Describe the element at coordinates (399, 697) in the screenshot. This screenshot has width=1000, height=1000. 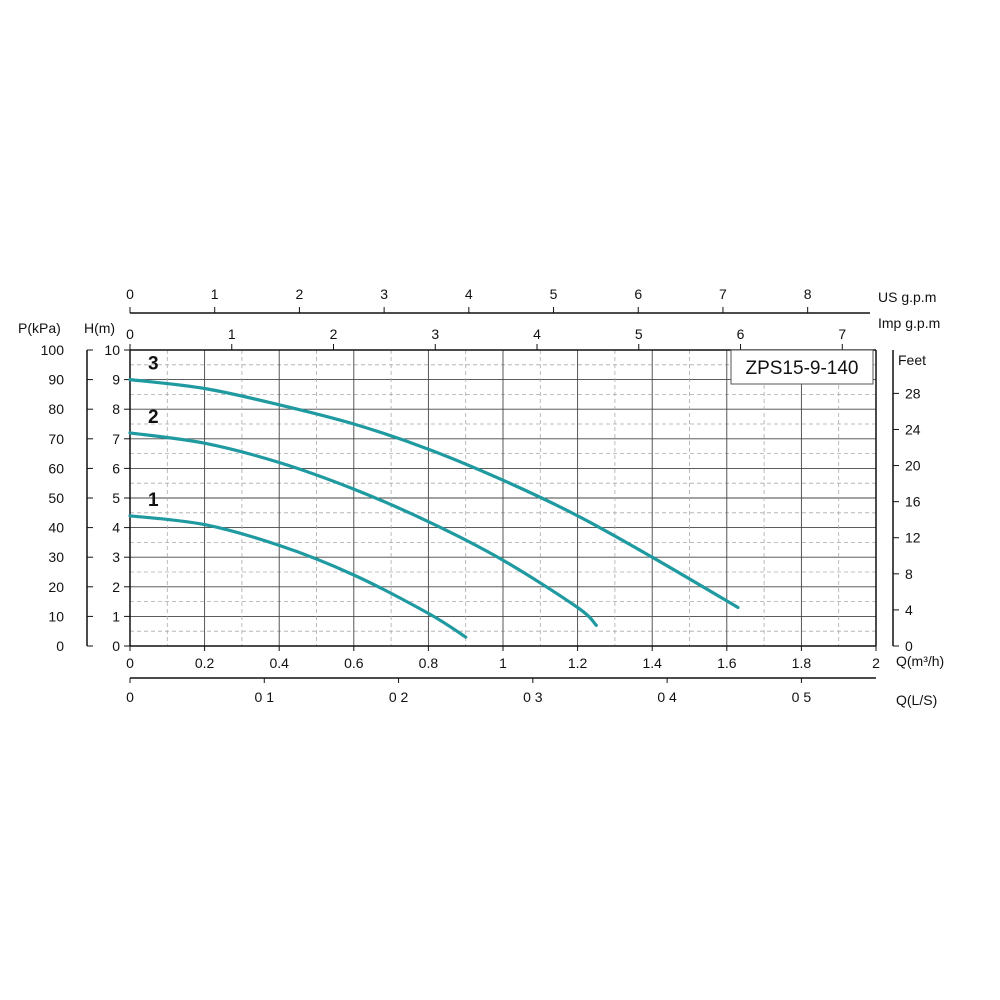
I see `ls-tick-label: 0 2` at that location.